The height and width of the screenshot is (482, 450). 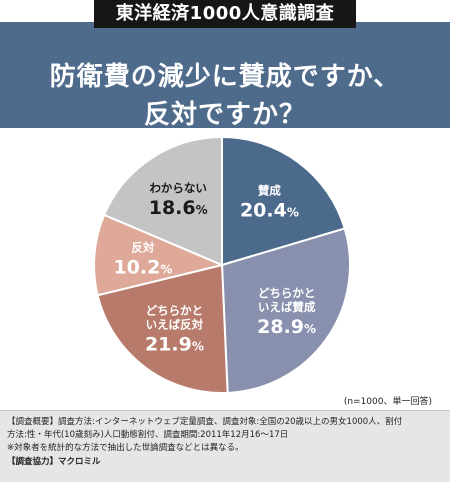 I want to click on footer-line-2: 方法:性・年代(10歳刻み)人口動態割付、調査期間:2011年12月16〜17日, so click(x=148, y=435).